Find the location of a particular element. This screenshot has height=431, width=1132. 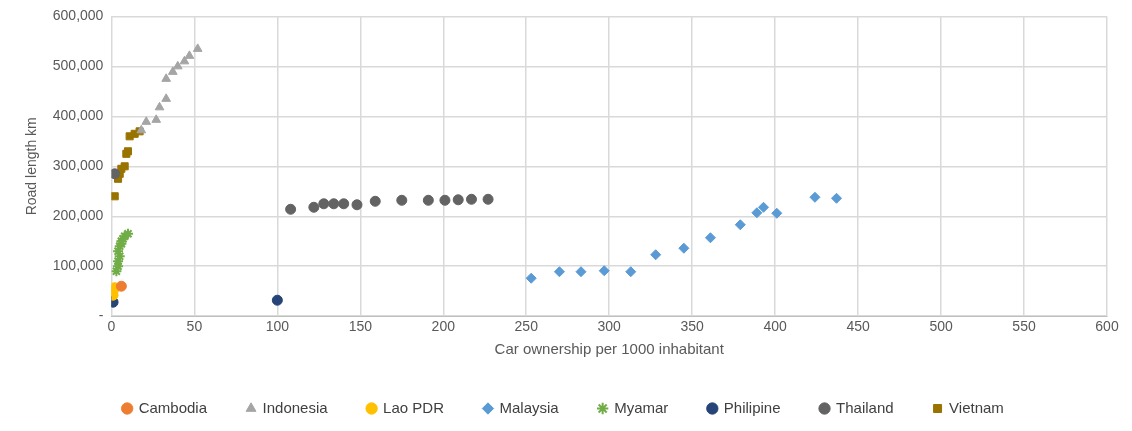

legend-label: Malaysia is located at coordinates (529, 407).